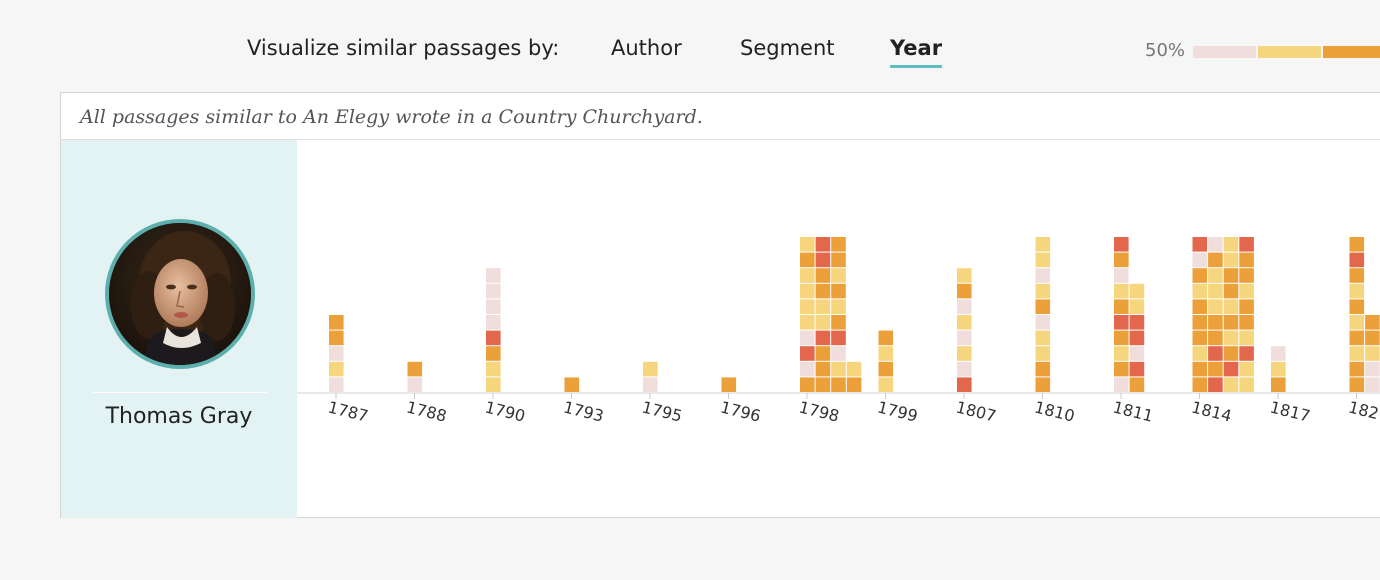 The width and height of the screenshot is (1380, 580). I want to click on cell-1811-s0-r7, so click(1121, 275).